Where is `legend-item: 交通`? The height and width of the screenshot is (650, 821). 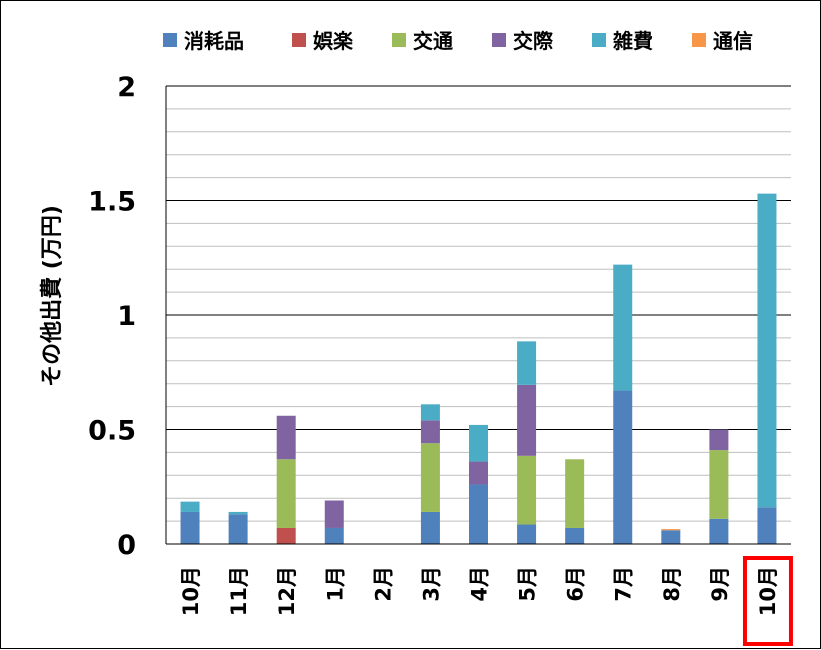
legend-item: 交通 is located at coordinates (422, 41).